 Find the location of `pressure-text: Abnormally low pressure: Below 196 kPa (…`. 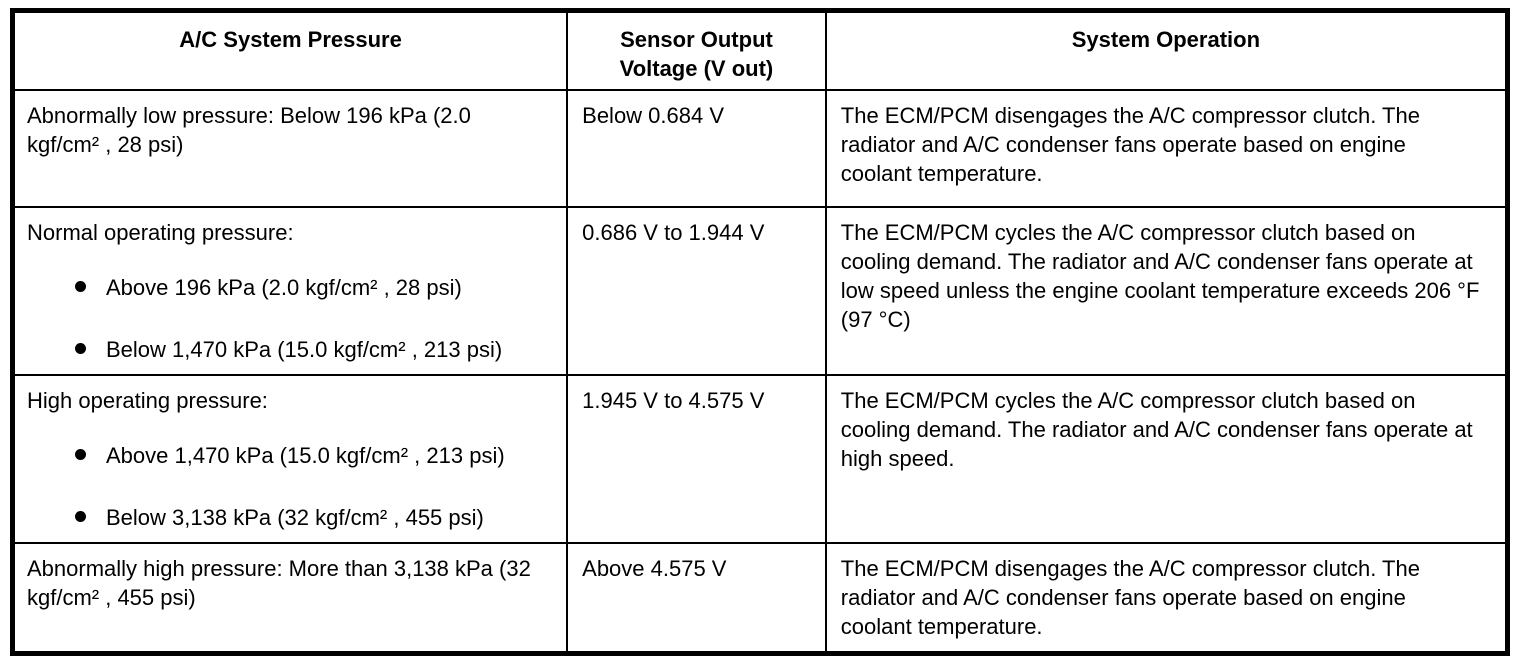

pressure-text: Abnormally low pressure: Below 196 kPa (… is located at coordinates (249, 130).